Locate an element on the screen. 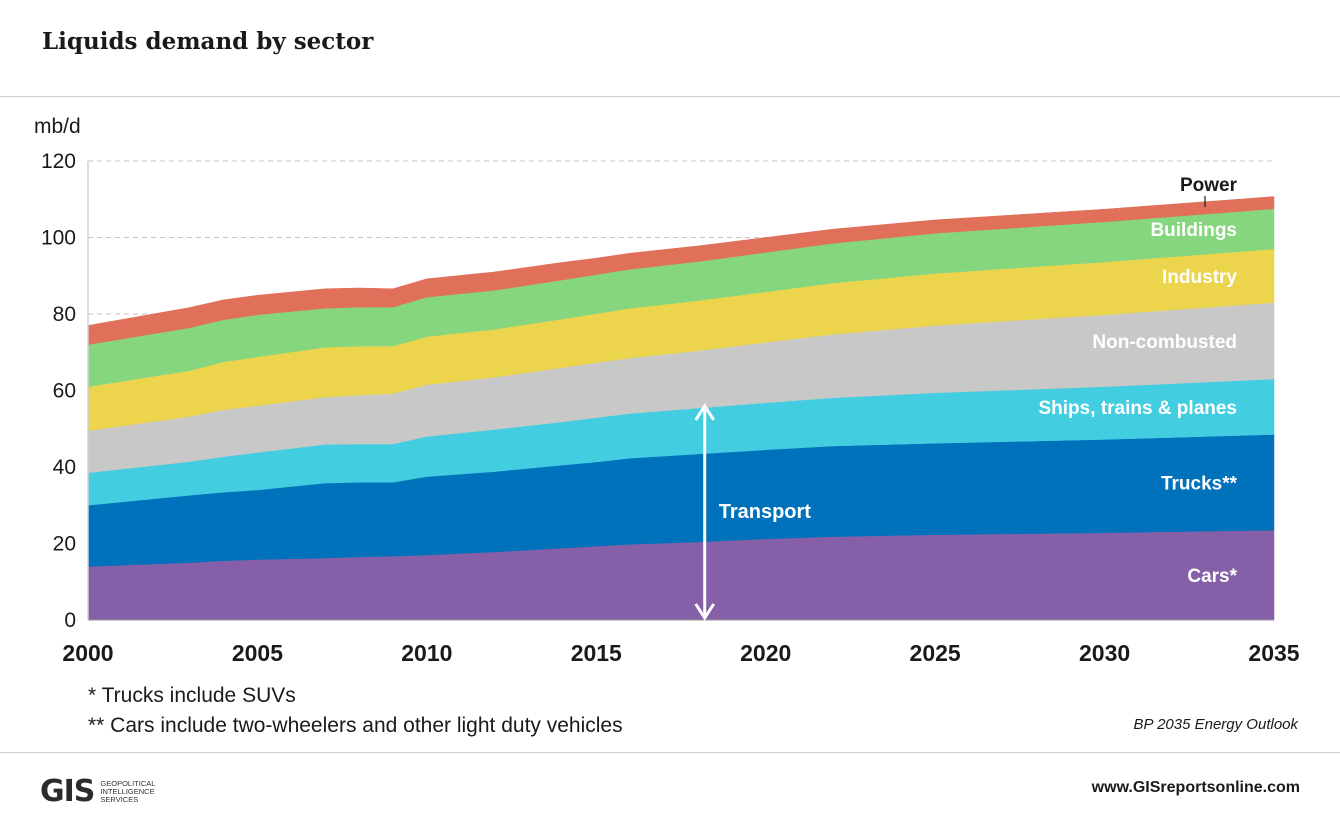 The image size is (1340, 828). series-label-trucks: Trucks** is located at coordinates (1199, 483).